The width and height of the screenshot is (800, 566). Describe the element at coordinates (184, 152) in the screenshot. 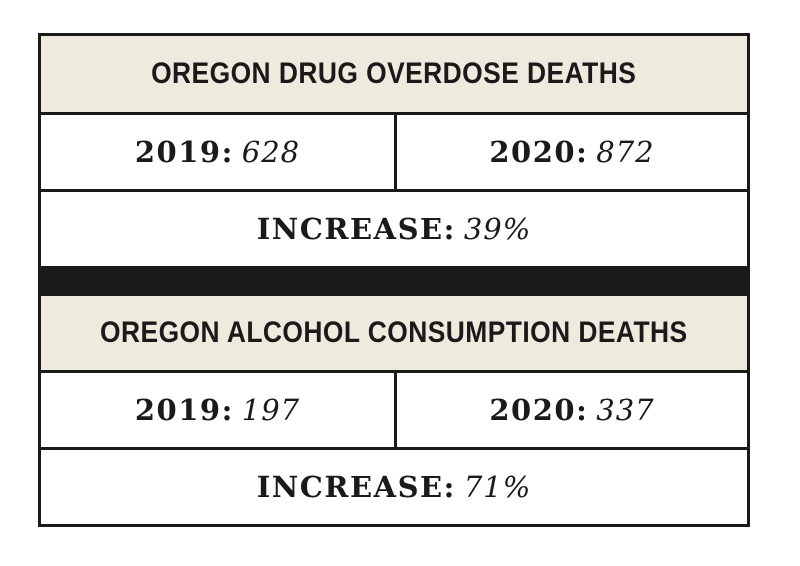

I see `drug-2019-label: 2019:` at that location.